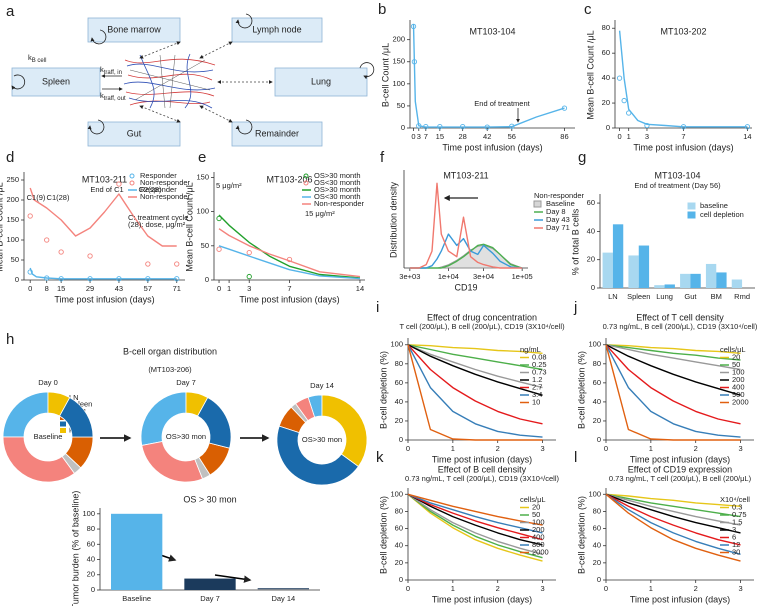 Image resolution: width=763 pixels, height=606 pixels. I want to click on legend-label: 0.3, so click(737, 506).